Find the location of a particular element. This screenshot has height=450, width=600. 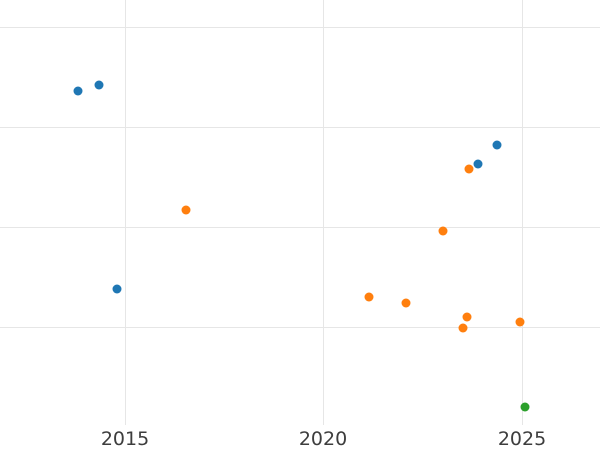

data-point-green-series is located at coordinates (525, 407).